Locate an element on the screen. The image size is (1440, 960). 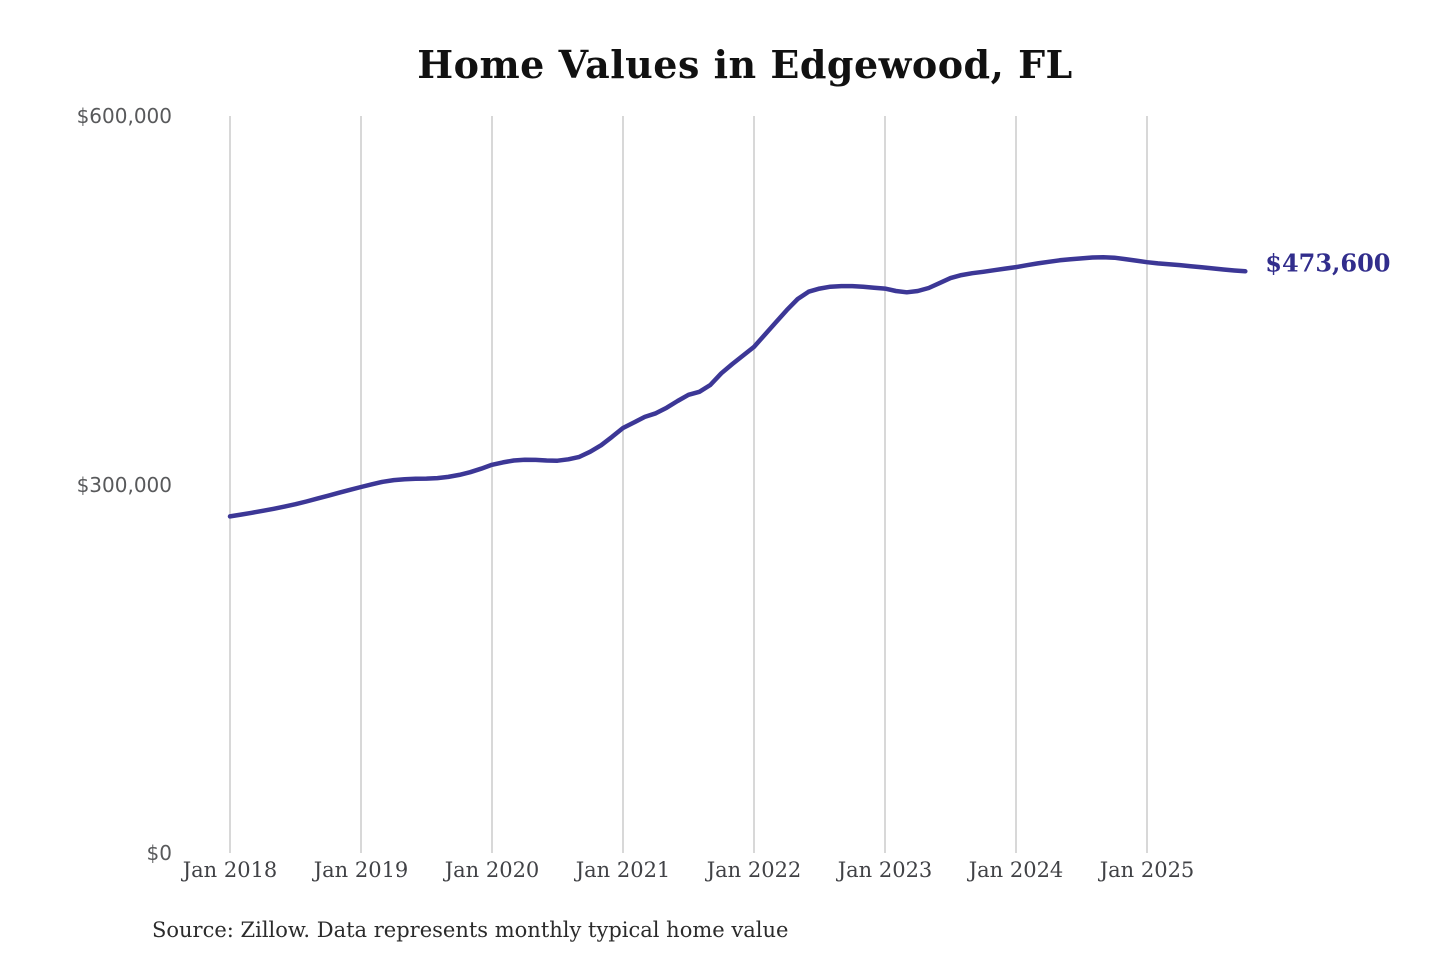
x-tick-label: Jan 2022 is located at coordinates (754, 870).